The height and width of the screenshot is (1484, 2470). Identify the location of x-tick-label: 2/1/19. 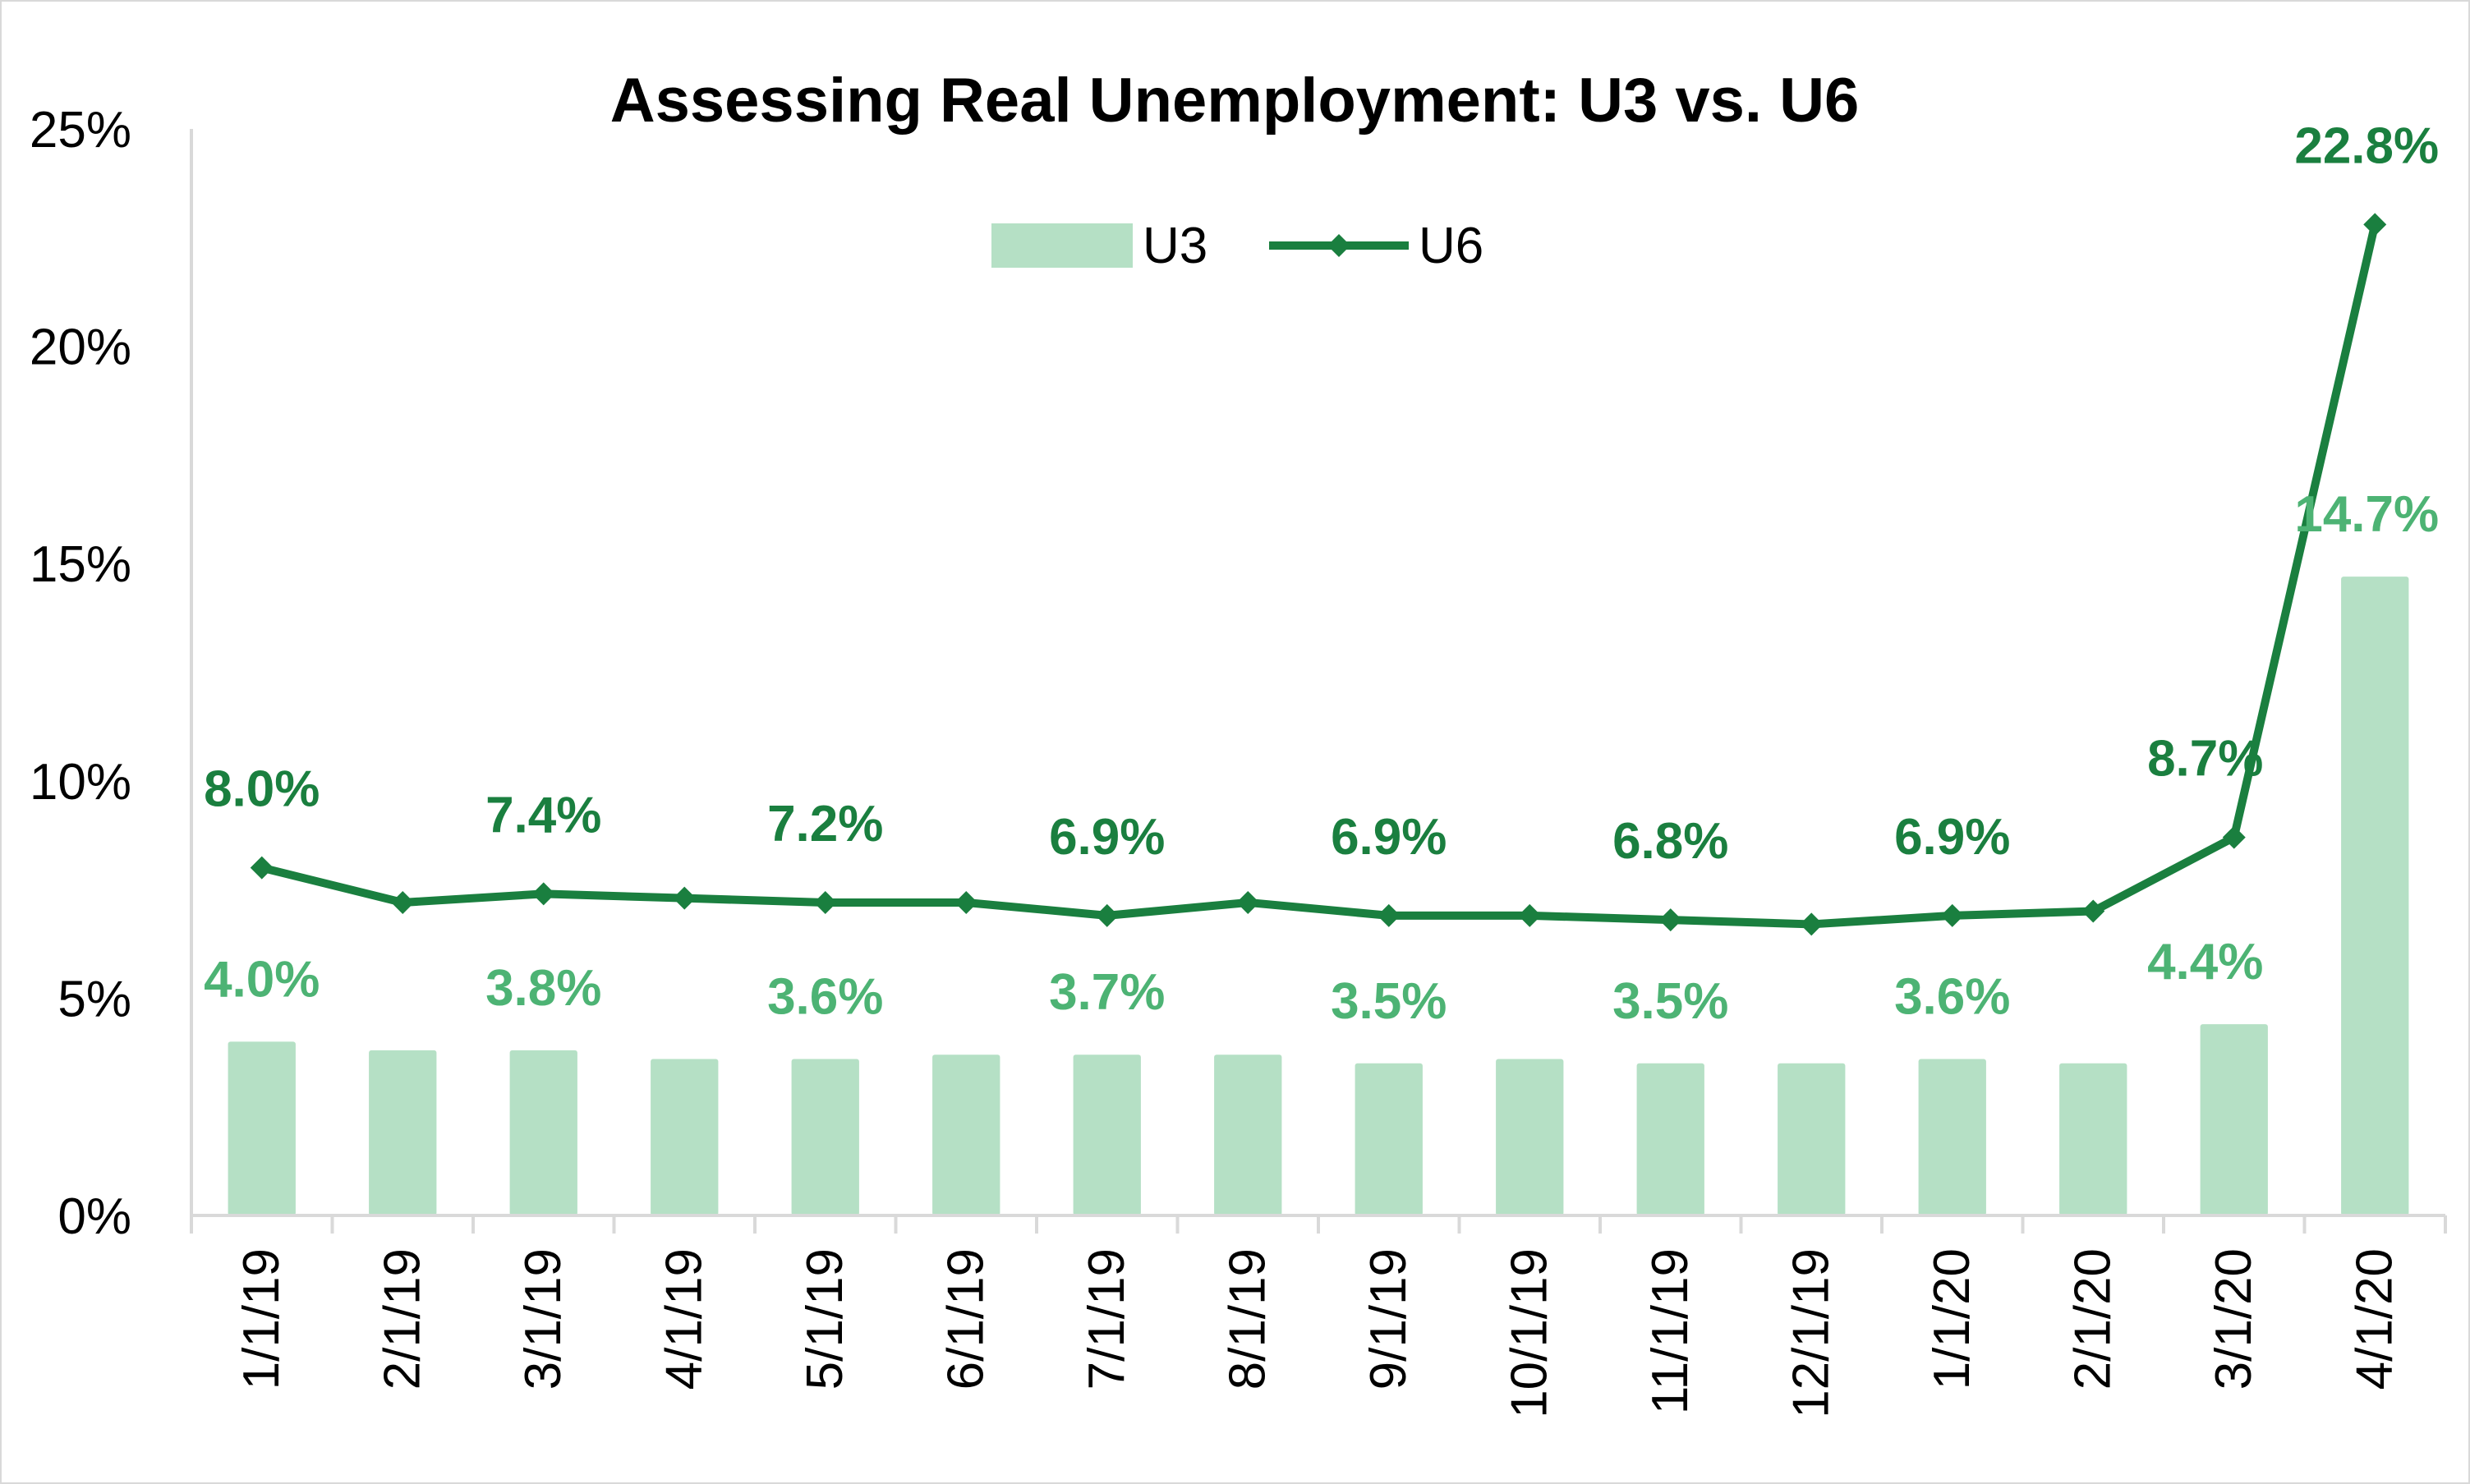
(402, 1319).